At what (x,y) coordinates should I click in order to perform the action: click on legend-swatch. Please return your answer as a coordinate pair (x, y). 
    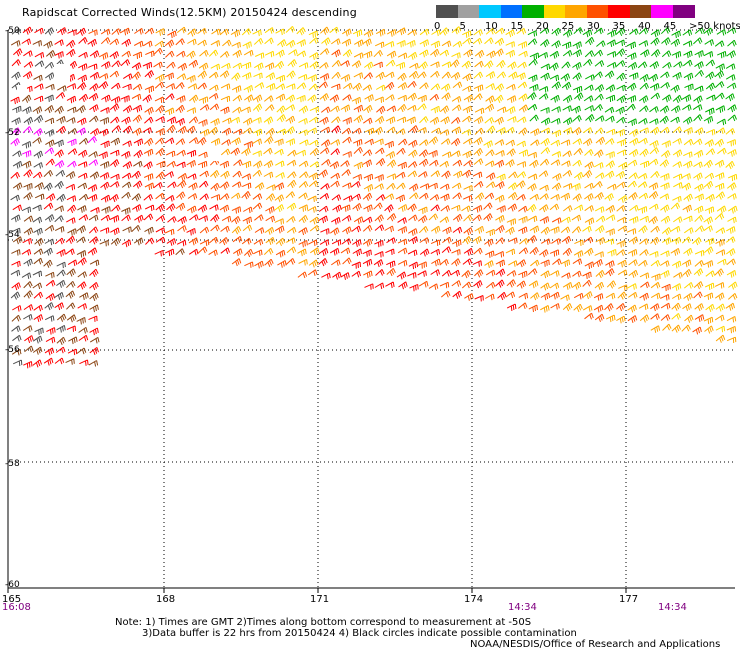
    Looking at the image, I should click on (597, 11).